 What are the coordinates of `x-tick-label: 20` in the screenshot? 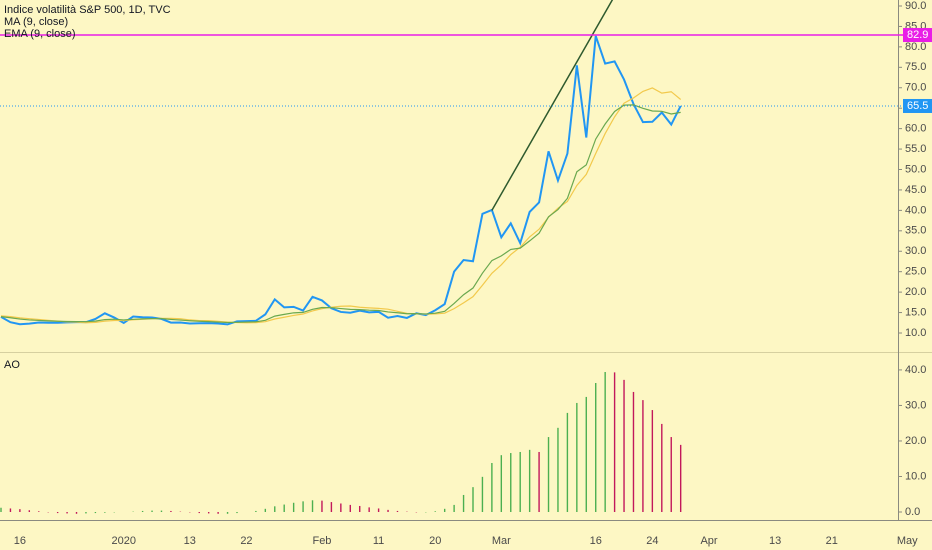 It's located at (435, 541).